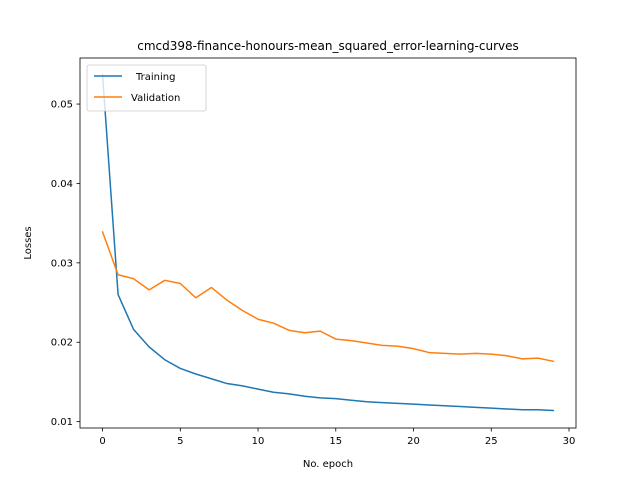  I want to click on x-tick-label: 0, so click(102, 441).